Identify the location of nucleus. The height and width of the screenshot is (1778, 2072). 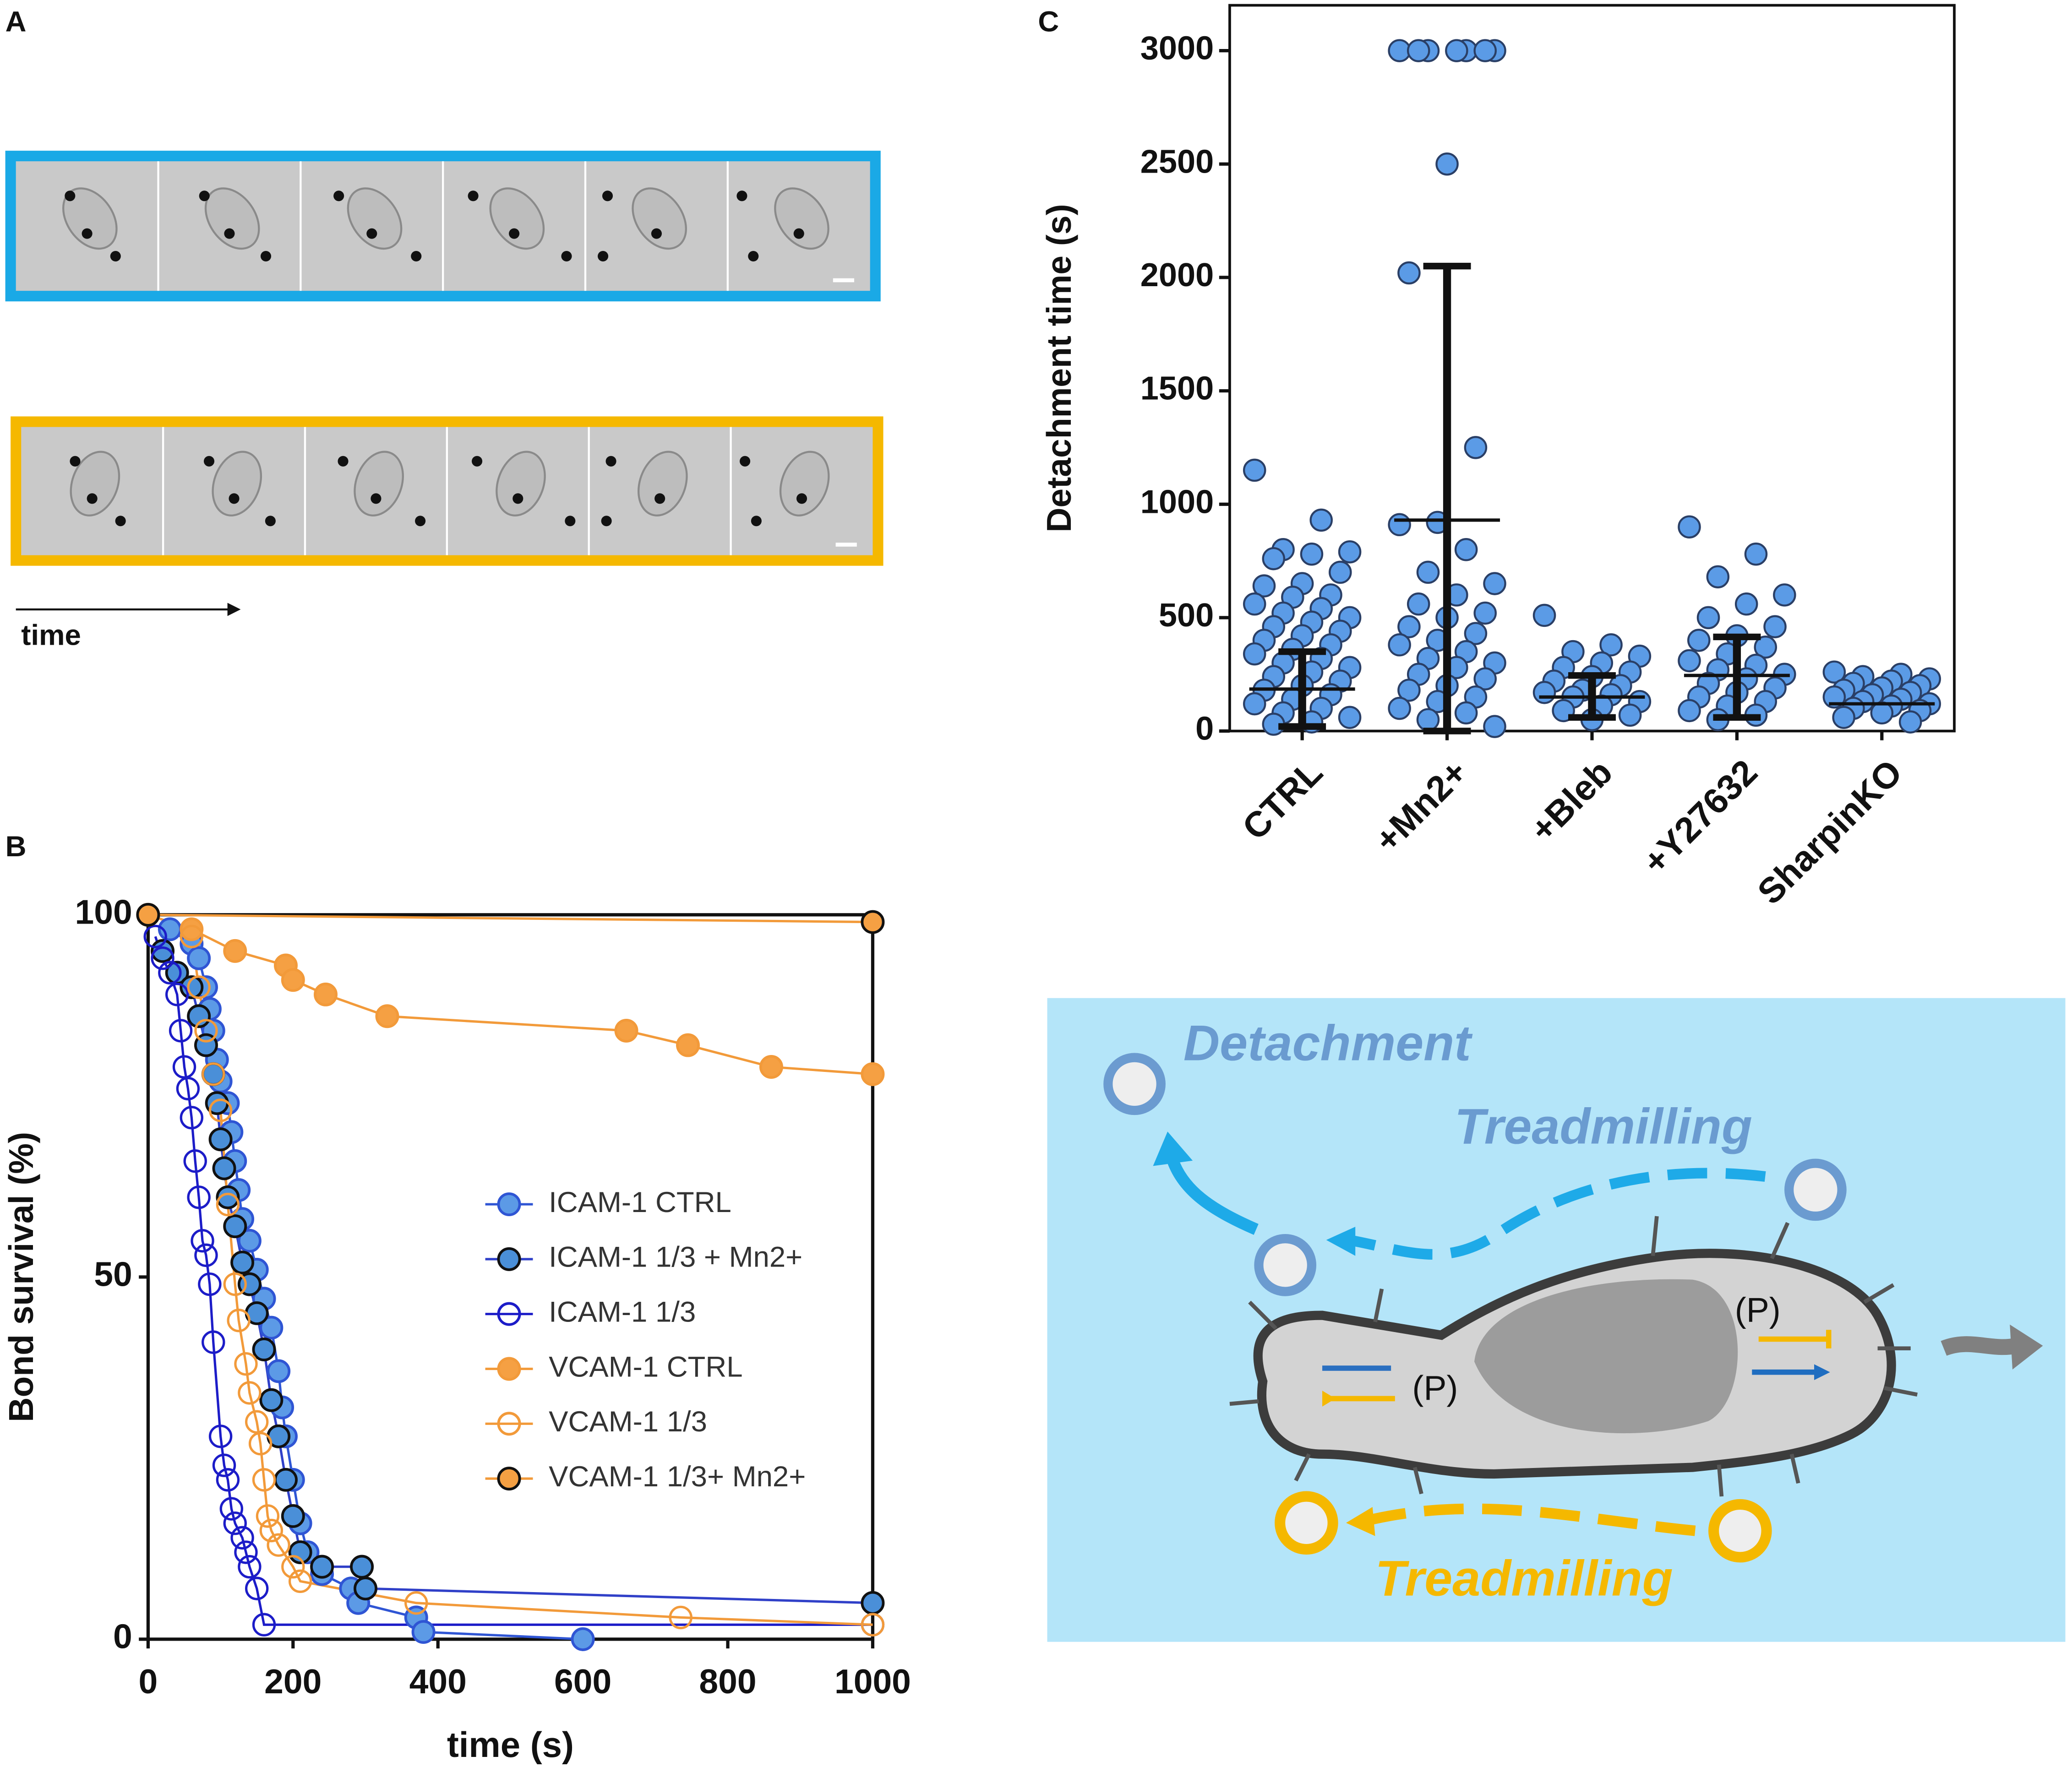
(1606, 1356).